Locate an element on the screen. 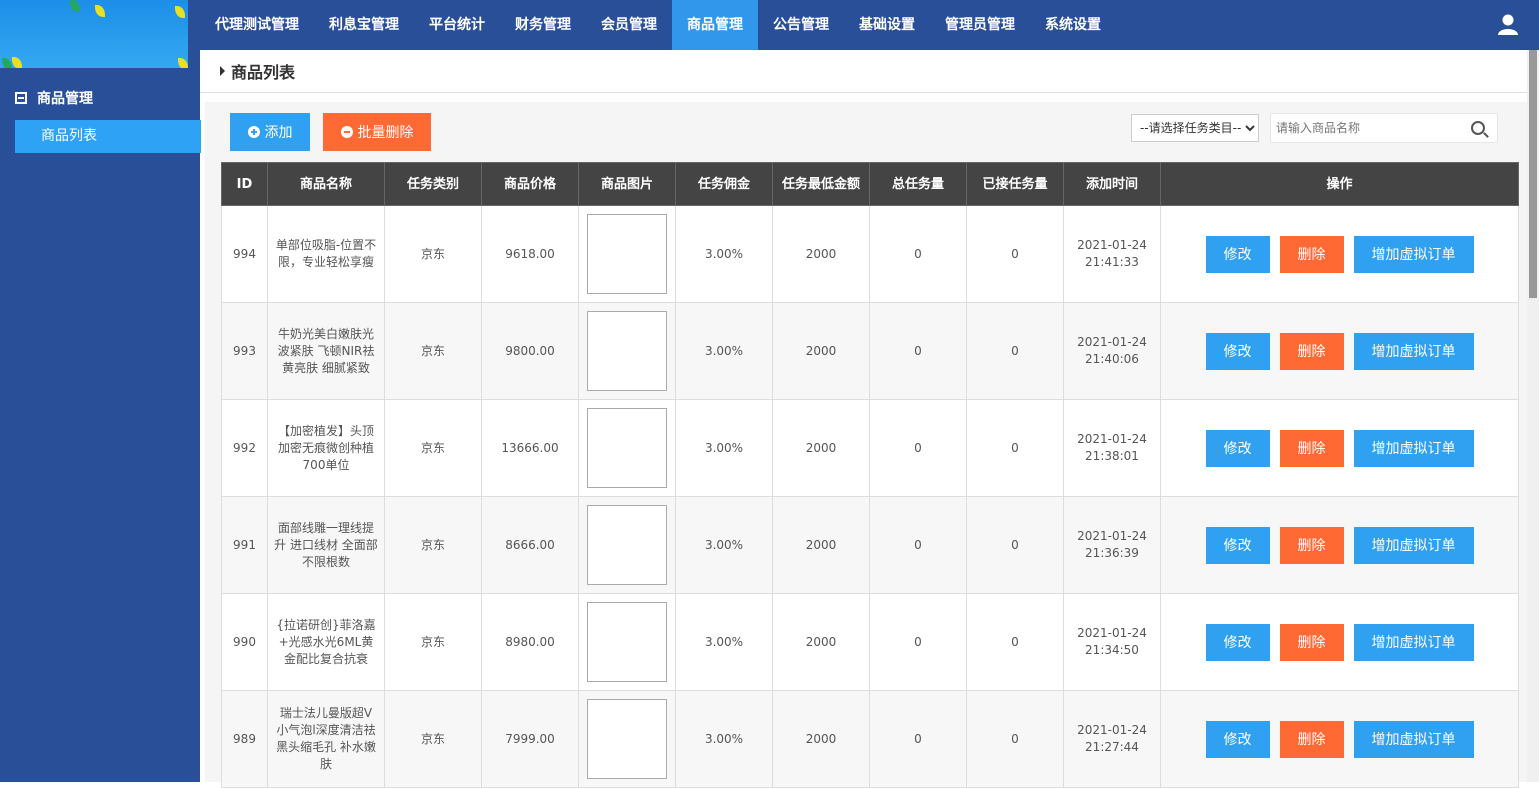 The image size is (1539, 788). cell-time: 2021-01-24 21:41:33 is located at coordinates (1112, 254).